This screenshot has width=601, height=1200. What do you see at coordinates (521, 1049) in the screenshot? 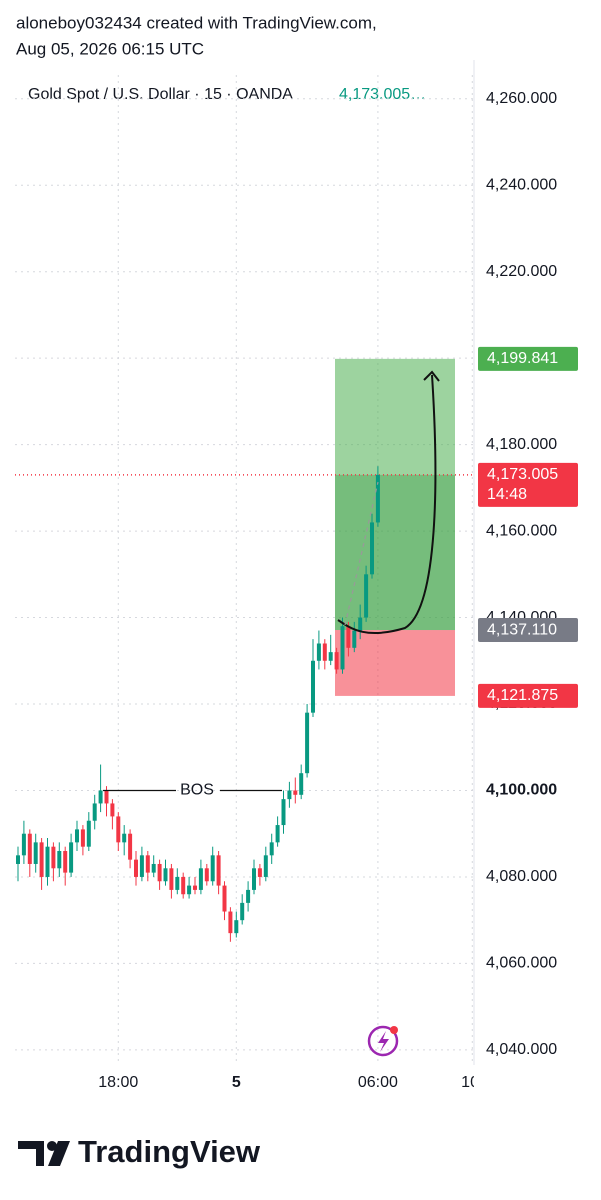
I see `y-tick-label: 4,040.000` at bounding box center [521, 1049].